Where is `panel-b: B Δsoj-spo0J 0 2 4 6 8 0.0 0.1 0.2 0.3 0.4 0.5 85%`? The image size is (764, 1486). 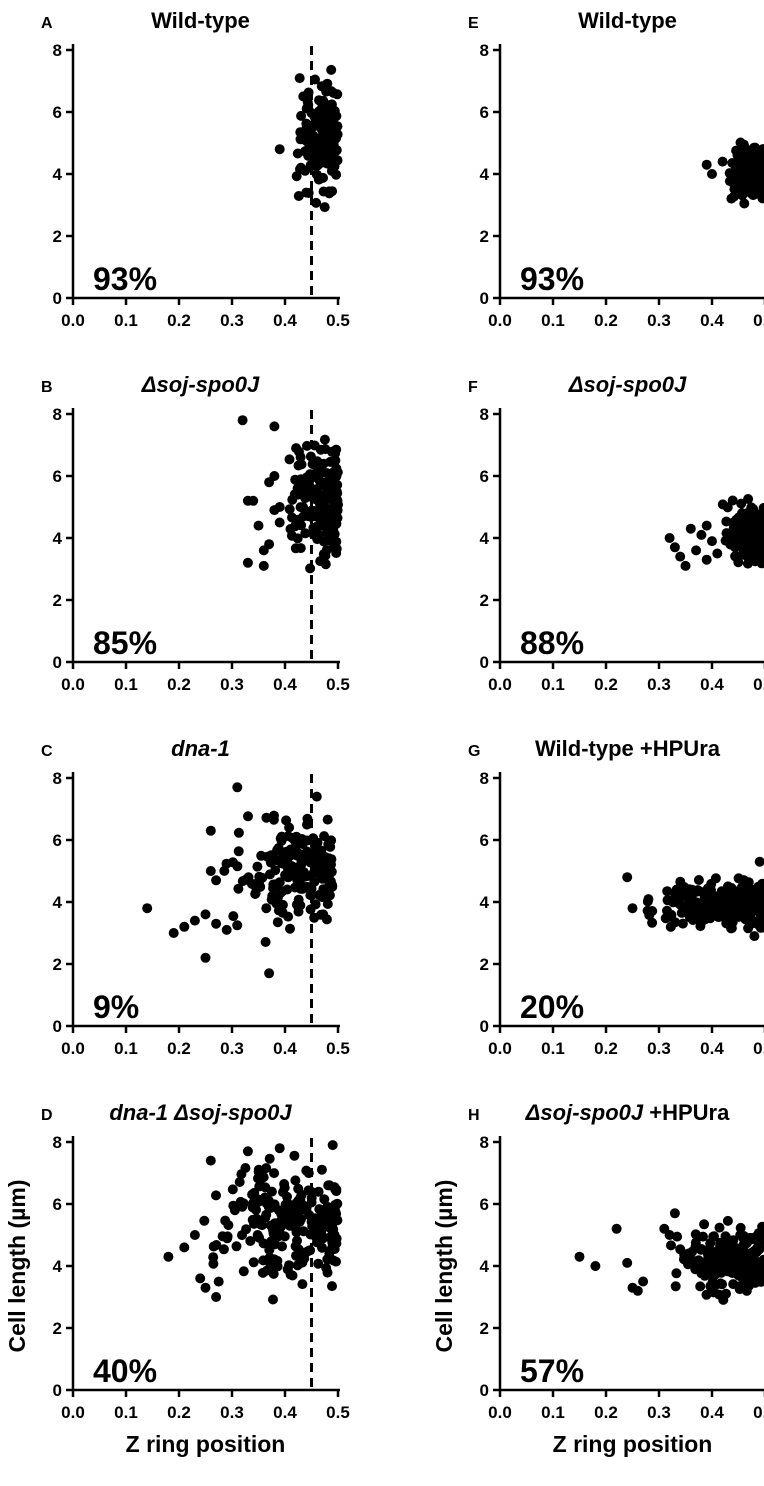 panel-b: B Δsoj-spo0J 0 2 4 6 8 0.0 0.1 0.2 0.3 0.4 0.5 85% is located at coordinates (195, 533).